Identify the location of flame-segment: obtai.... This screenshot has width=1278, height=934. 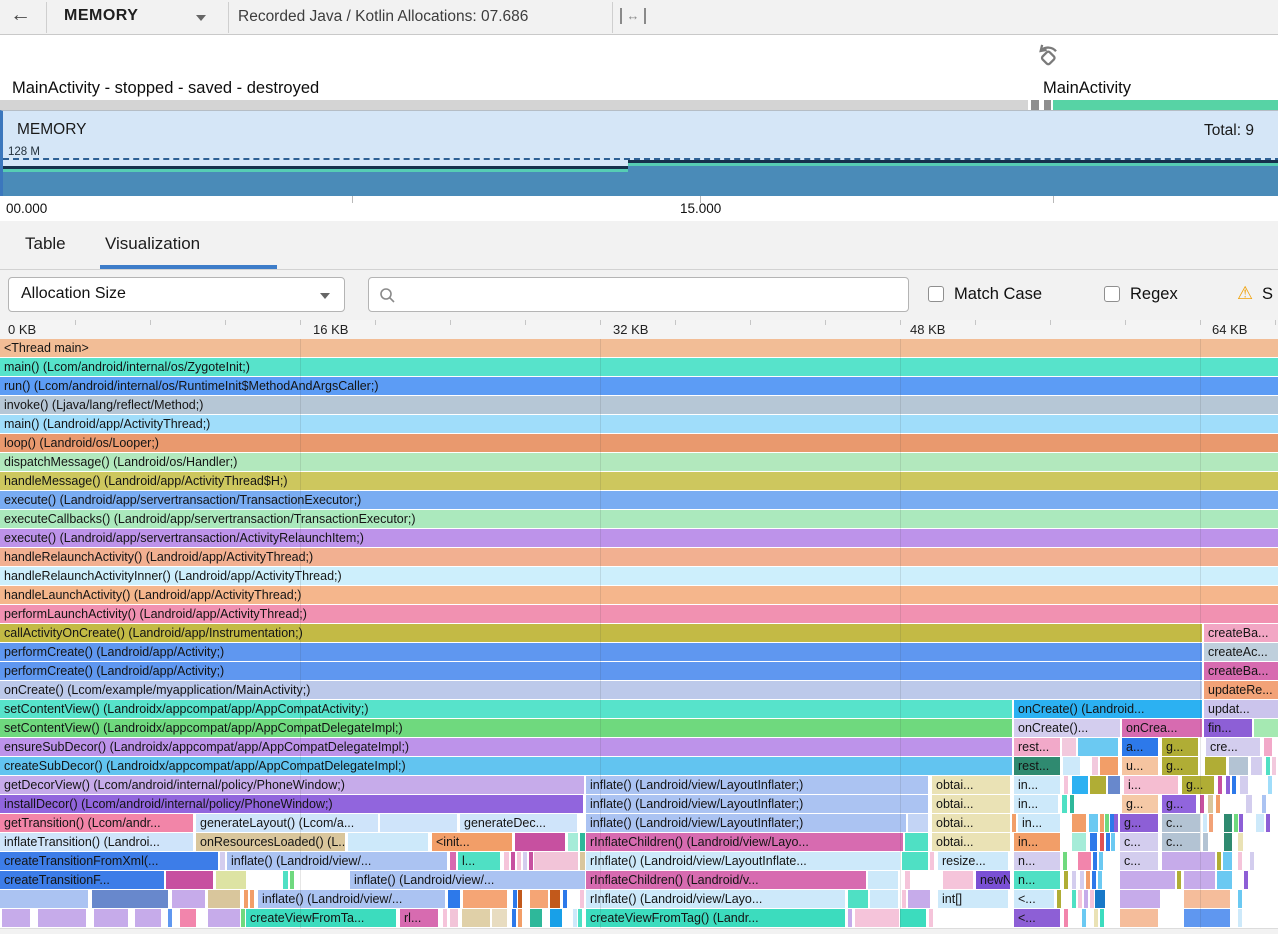
(971, 842).